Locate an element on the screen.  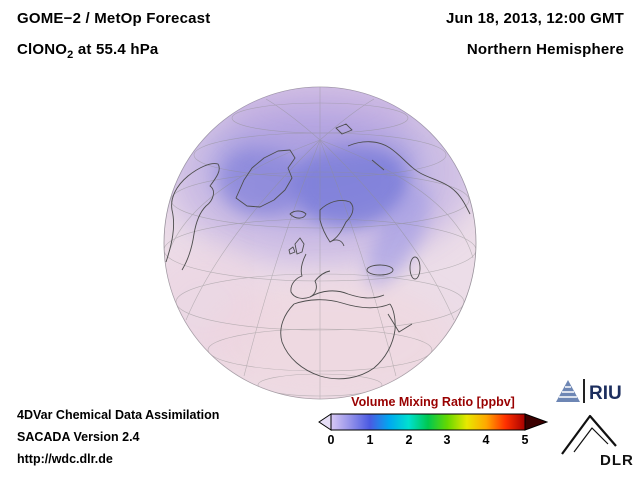
species-level-title: ClONO2 at 55.4 hPa is located at coordinates (113, 52).